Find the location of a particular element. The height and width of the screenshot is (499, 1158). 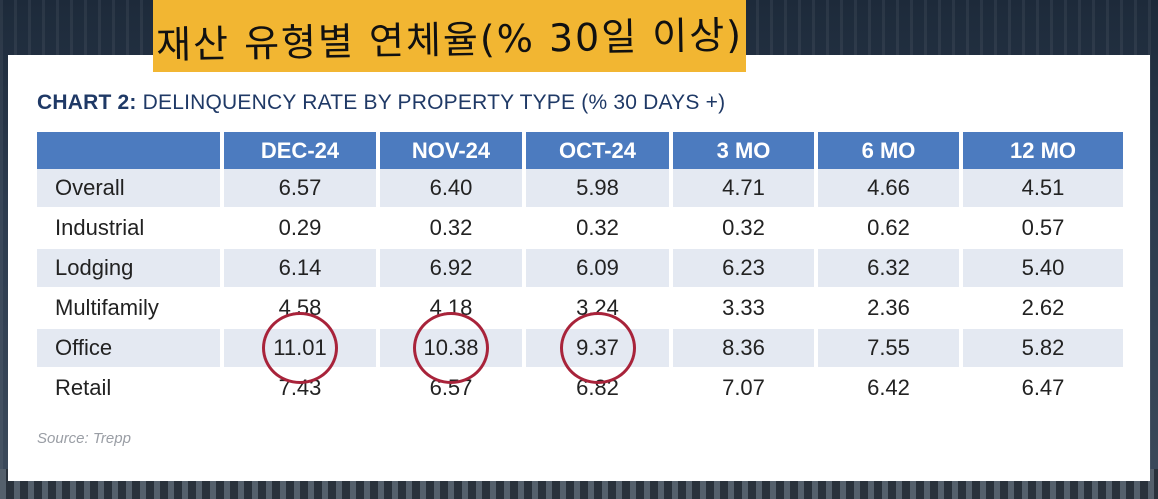

column-header: NOV-24 is located at coordinates (451, 151).